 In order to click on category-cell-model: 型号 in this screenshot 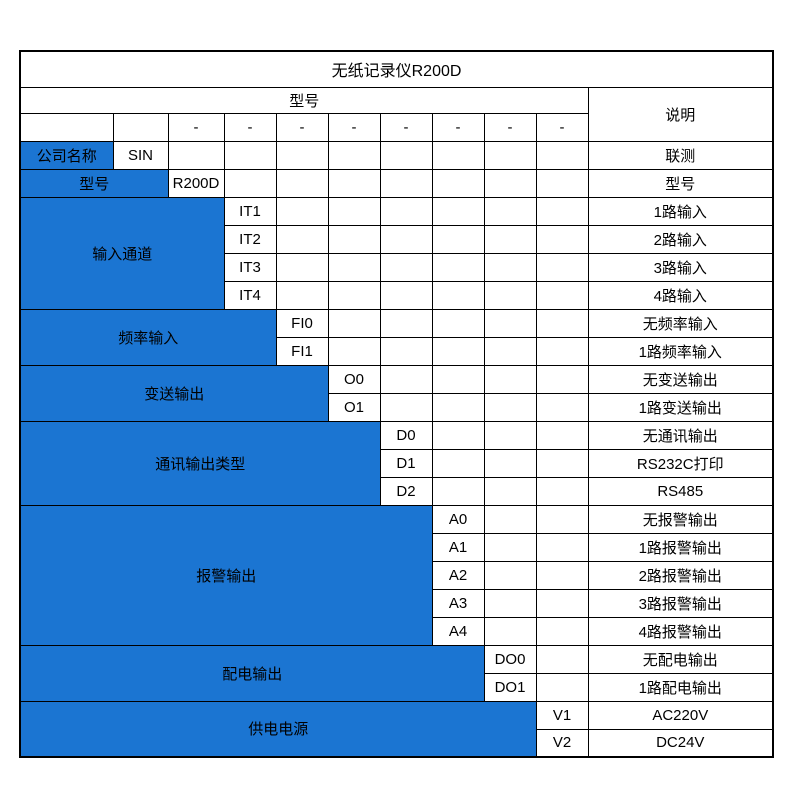, I will do `click(94, 183)`.